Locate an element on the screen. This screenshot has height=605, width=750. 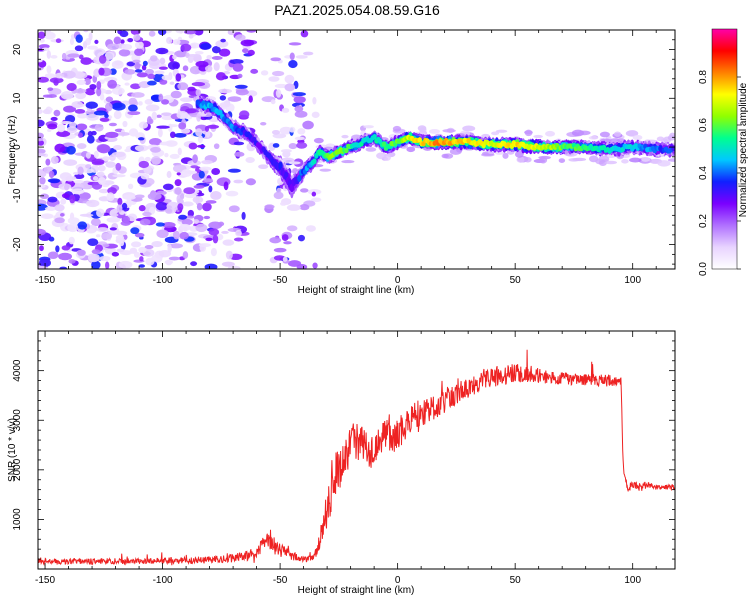
snr-xtick-label: -50 is located at coordinates (280, 580).